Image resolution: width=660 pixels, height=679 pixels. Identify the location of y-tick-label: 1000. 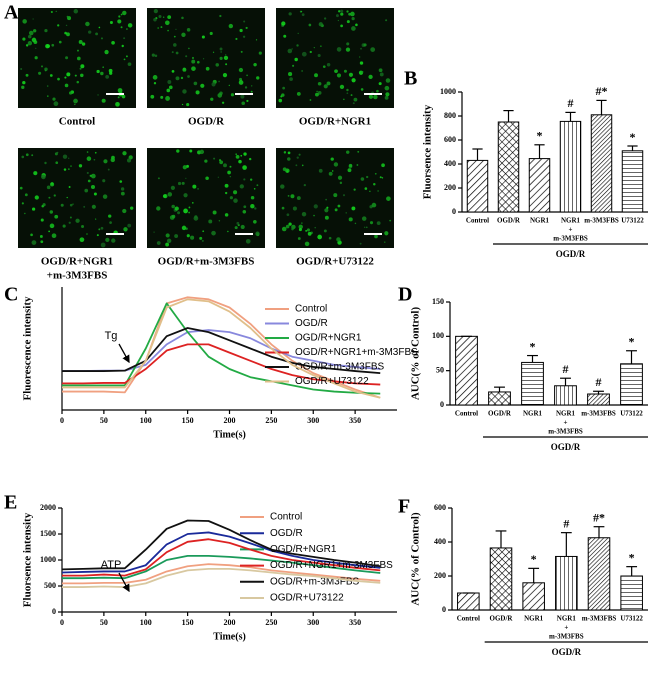
(48, 559).